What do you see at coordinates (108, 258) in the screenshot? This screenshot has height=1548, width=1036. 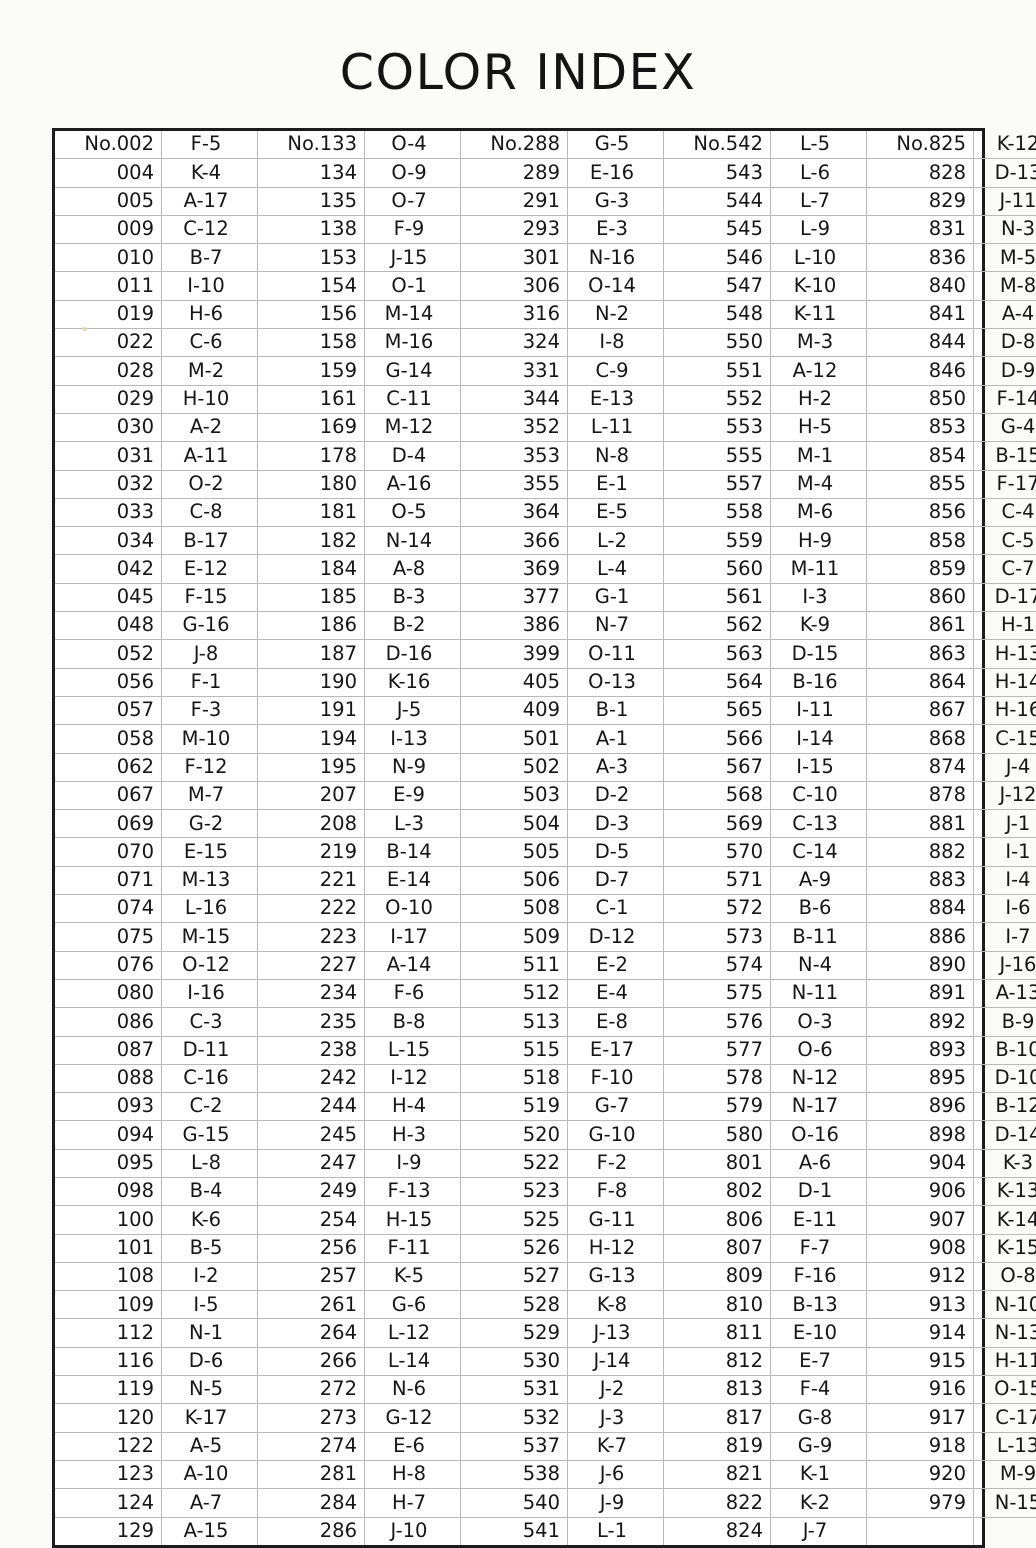 I see `cell-number: 010` at bounding box center [108, 258].